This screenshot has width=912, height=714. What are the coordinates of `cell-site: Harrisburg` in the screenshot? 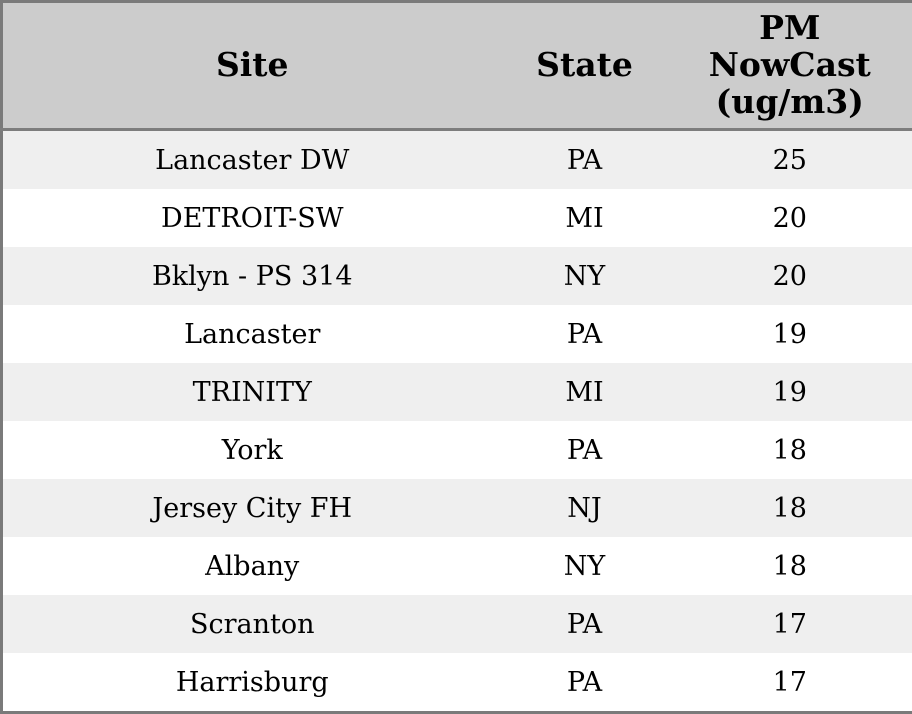 It's located at (252, 683).